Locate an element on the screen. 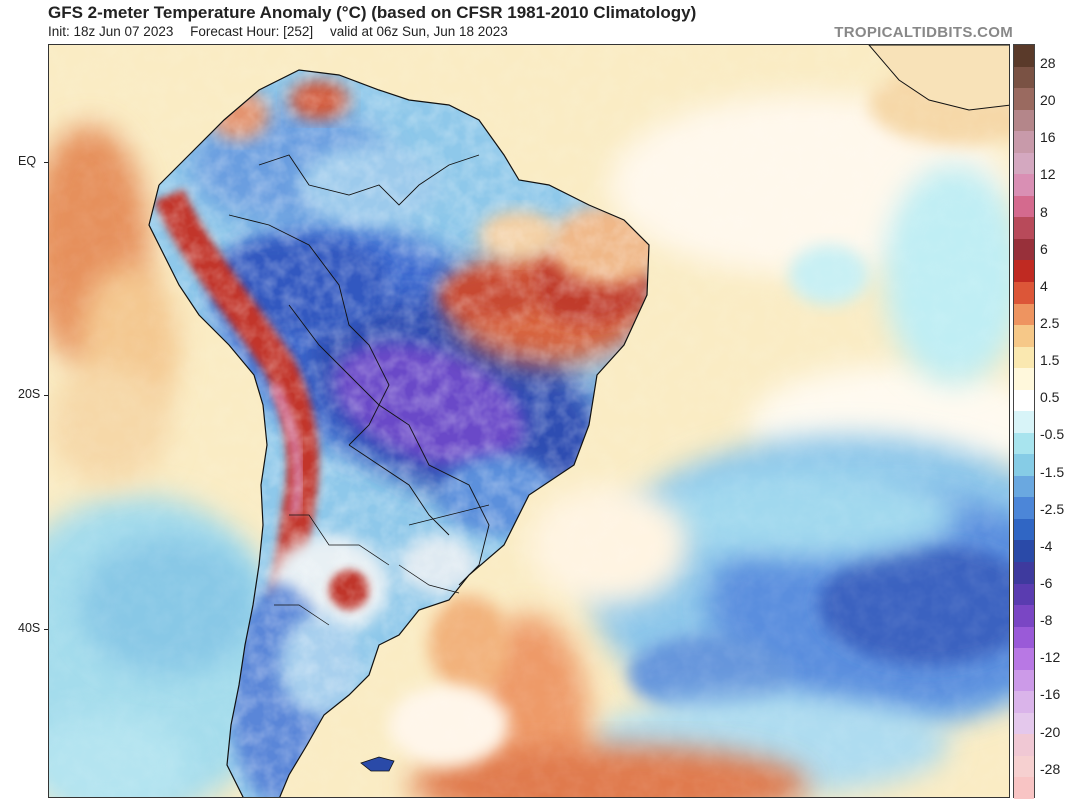  colorbar-label: -2.5 is located at coordinates (1052, 508).